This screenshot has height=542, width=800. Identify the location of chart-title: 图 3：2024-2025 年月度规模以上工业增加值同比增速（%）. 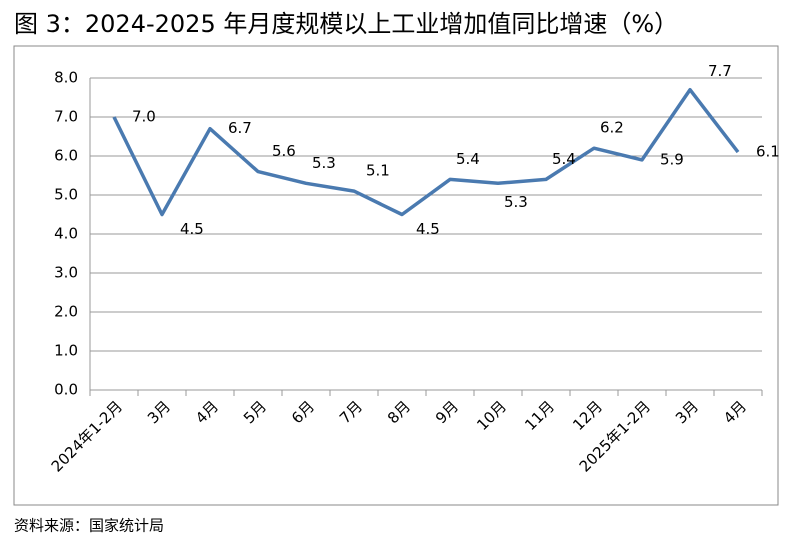
(346, 24).